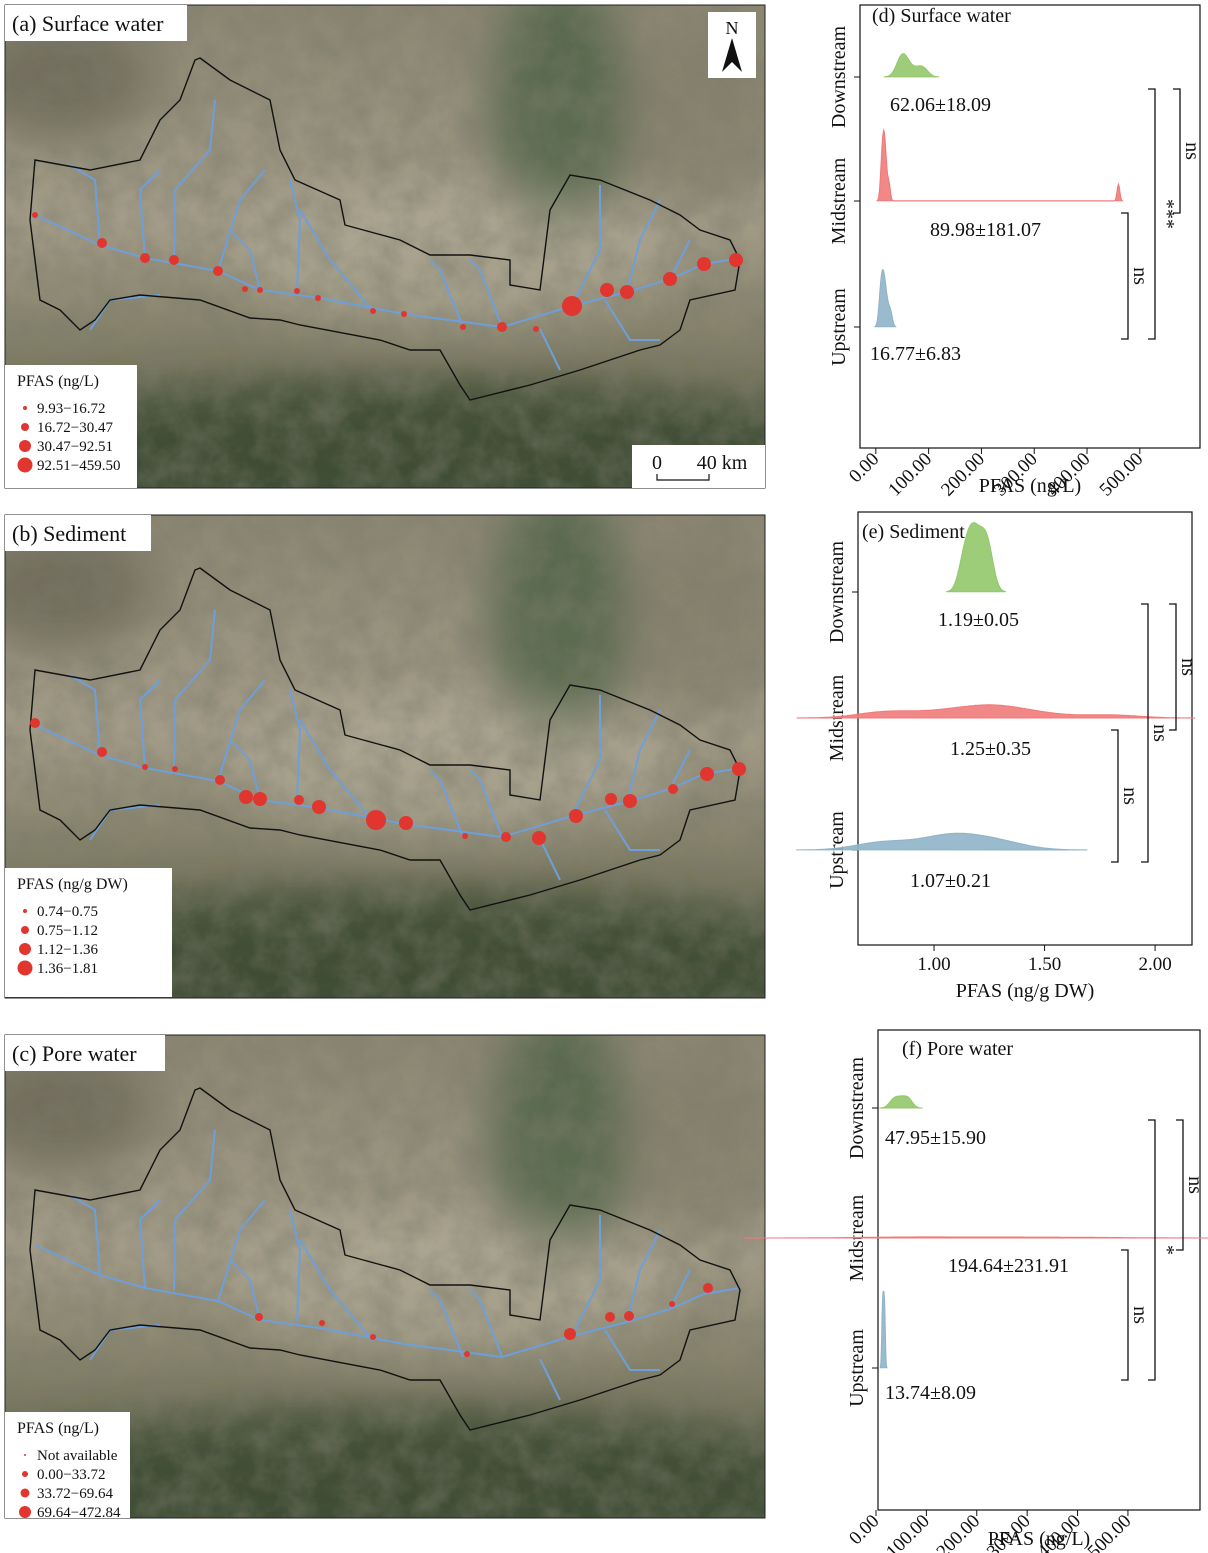 The height and width of the screenshot is (1553, 1208). Describe the element at coordinates (940, 105) in the screenshot. I see `mean-sd-label: 62.06±18.09` at that location.